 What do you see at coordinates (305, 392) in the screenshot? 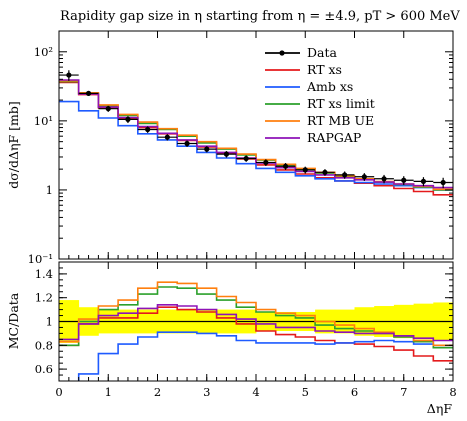
I see `x-tick-label: 5` at bounding box center [305, 392].